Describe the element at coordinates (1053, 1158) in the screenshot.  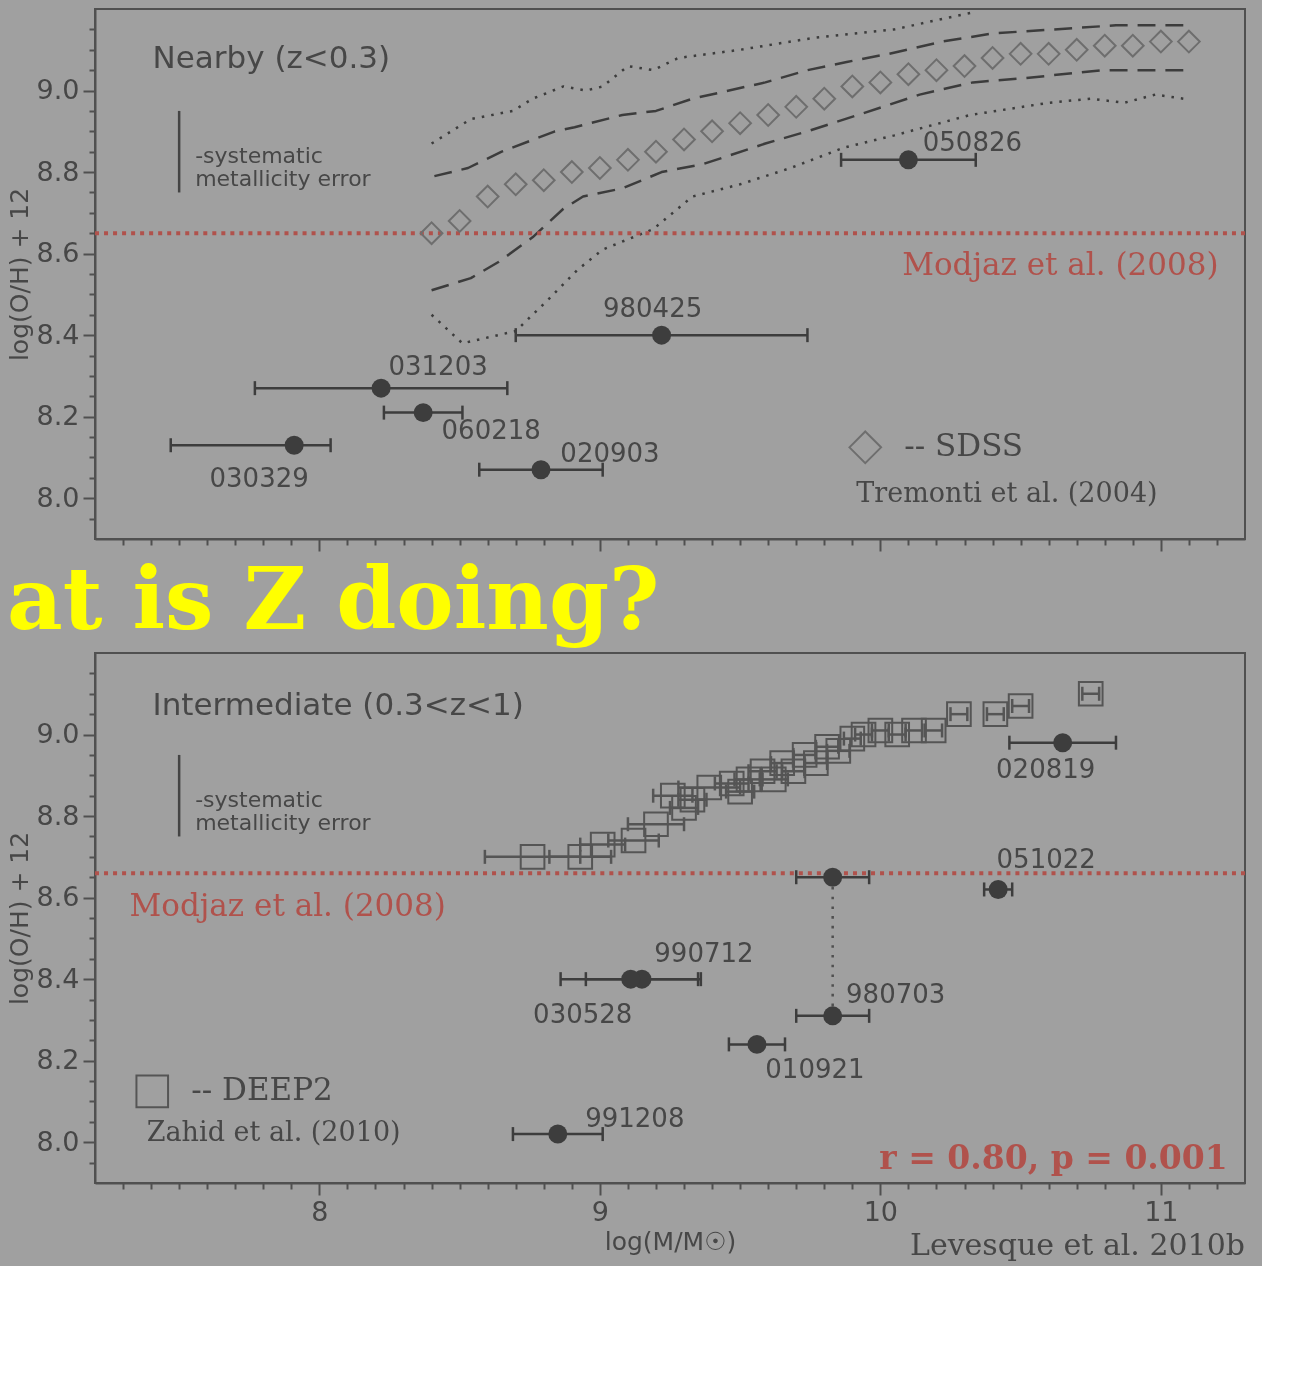
I see `annotation: r = 0.80, p = 0.001` at that location.